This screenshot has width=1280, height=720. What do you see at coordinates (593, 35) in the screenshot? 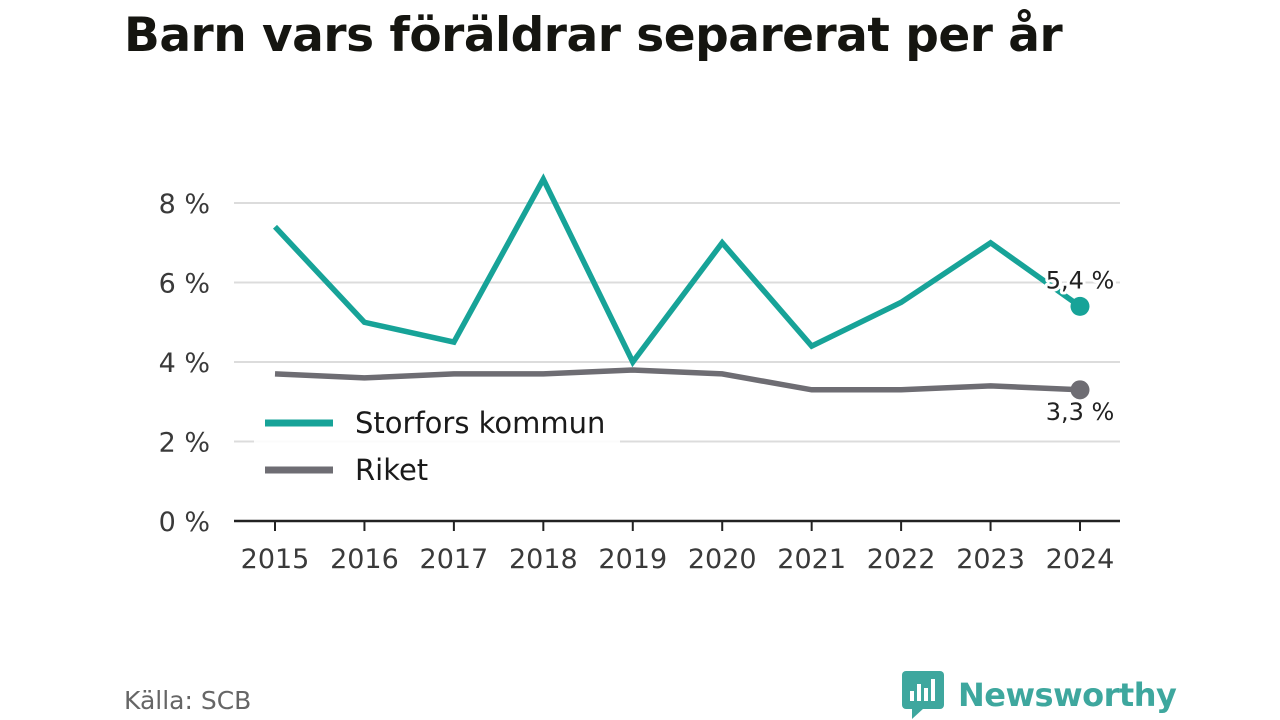
I see `chart-title: Barn vars föräldrar separerat per år` at bounding box center [593, 35].